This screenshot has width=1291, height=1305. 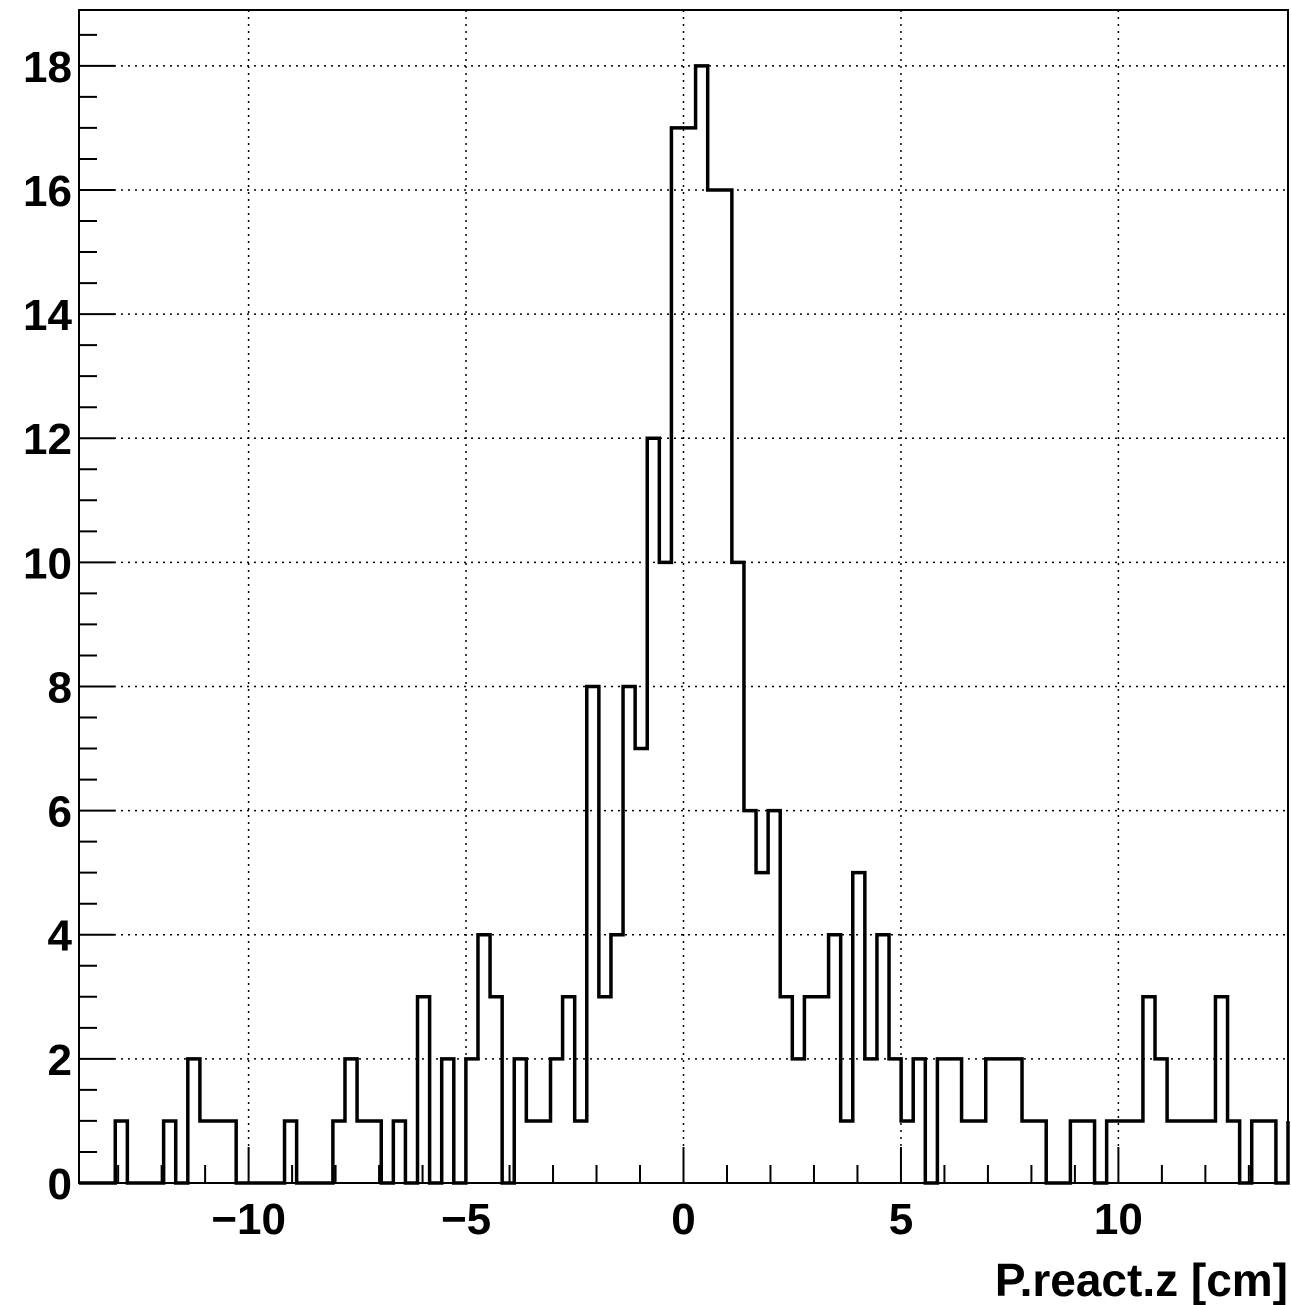 What do you see at coordinates (47, 191) in the screenshot?
I see `y-tick-label: 16` at bounding box center [47, 191].